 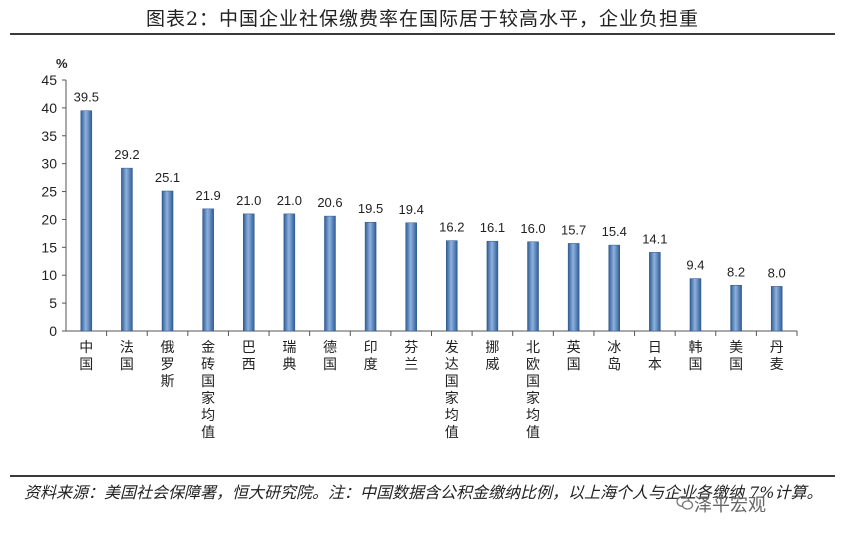 I want to click on title-rule, so click(x=422, y=34).